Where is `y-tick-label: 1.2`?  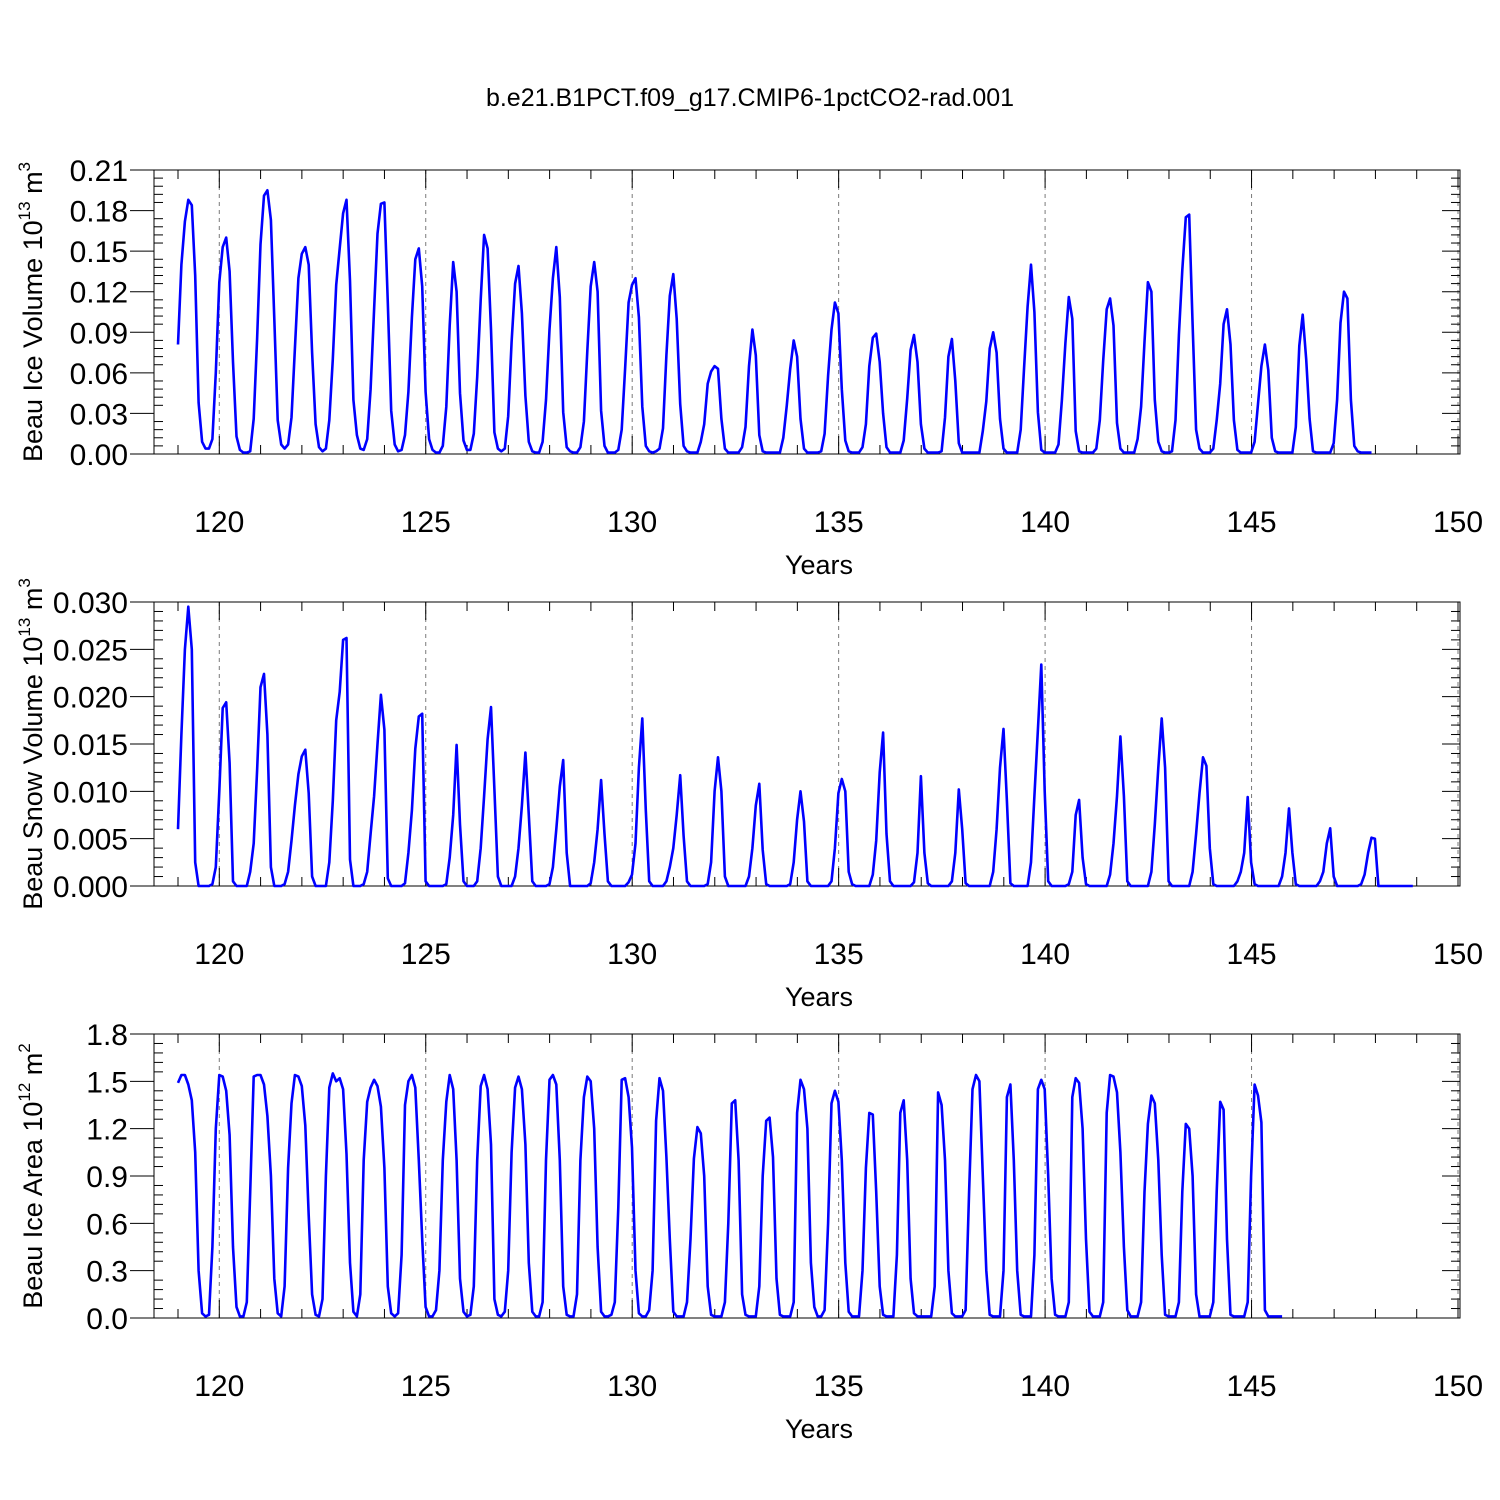
y-tick-label: 1.2 is located at coordinates (107, 1130).